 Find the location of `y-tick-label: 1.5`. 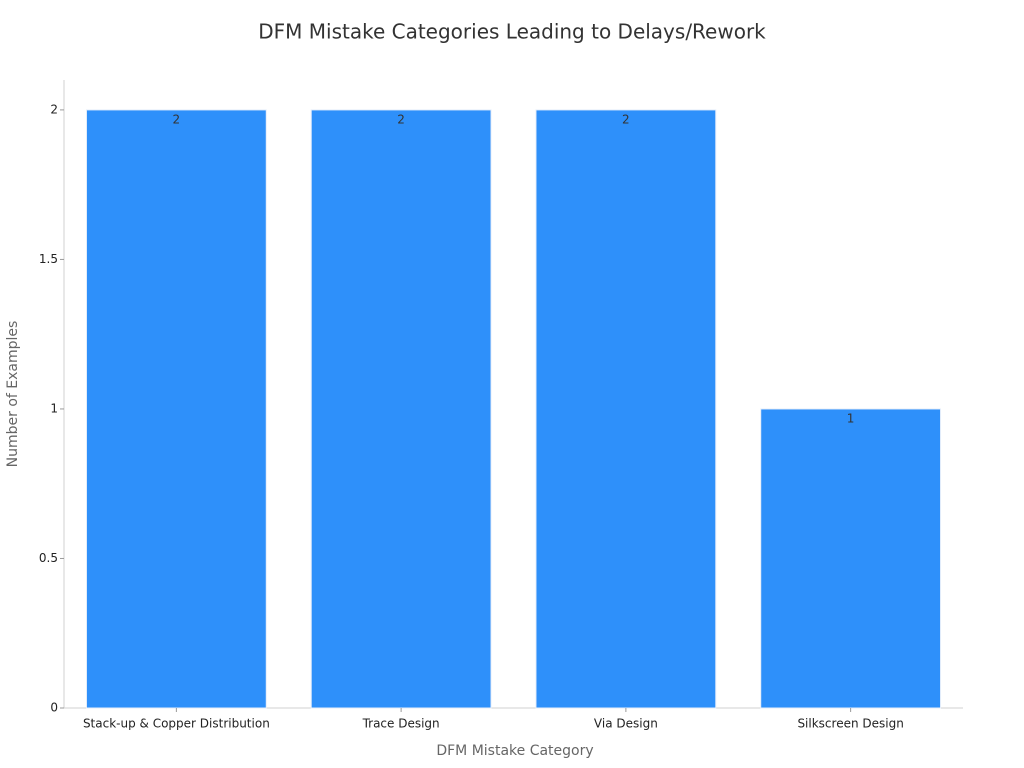

y-tick-label: 1.5 is located at coordinates (48, 259).